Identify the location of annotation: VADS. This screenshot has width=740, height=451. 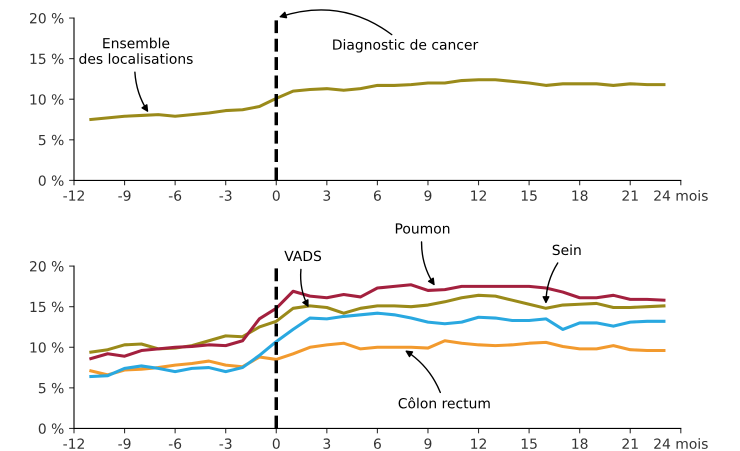
(303, 256).